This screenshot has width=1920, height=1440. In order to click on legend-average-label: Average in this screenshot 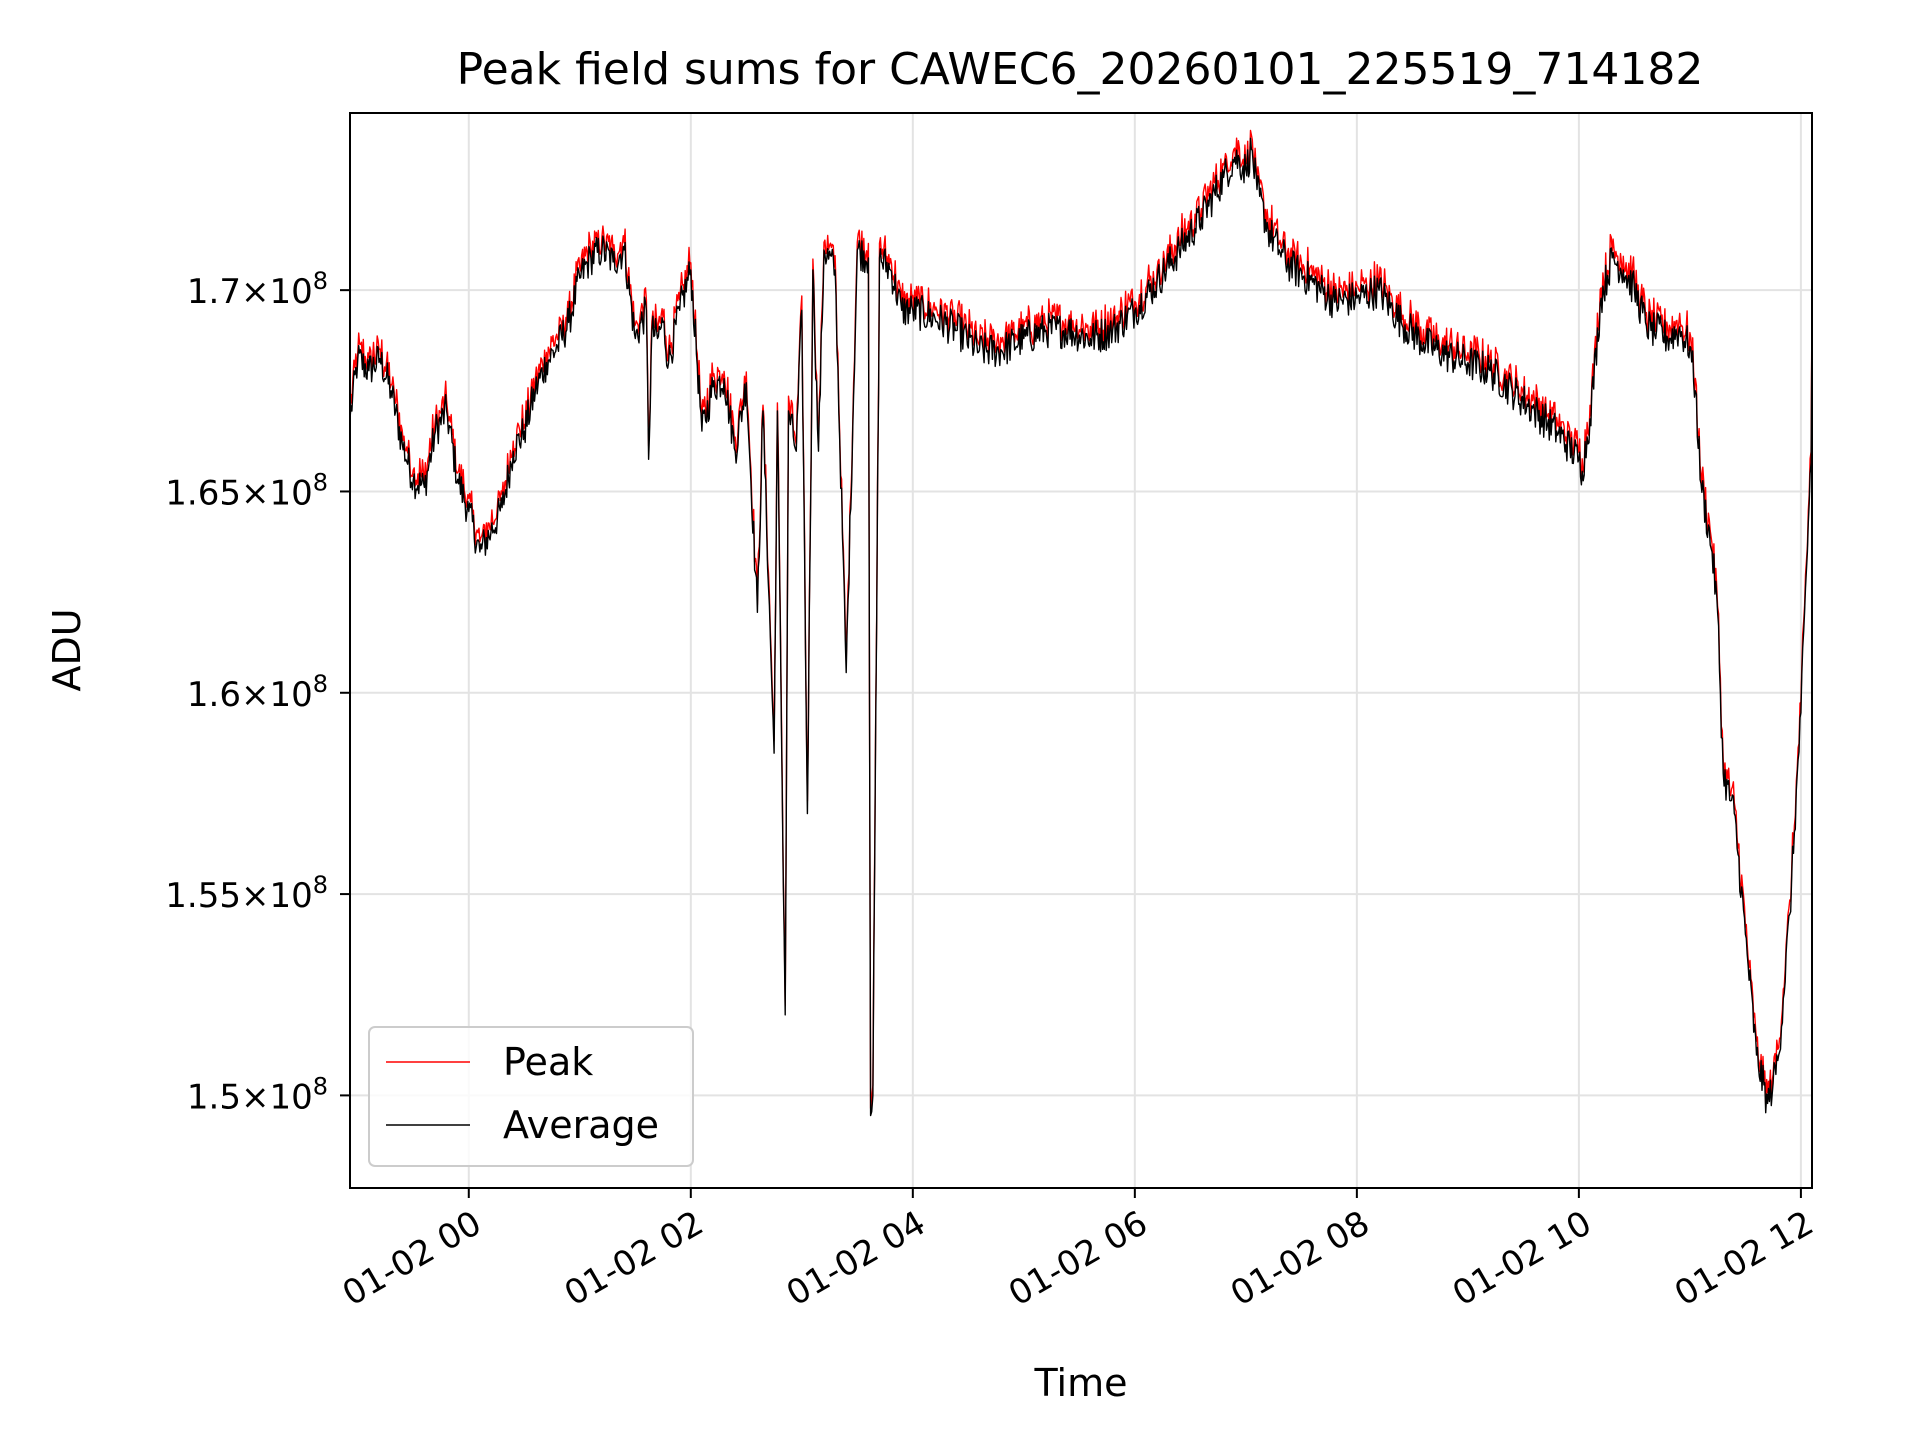, I will do `click(581, 1125)`.